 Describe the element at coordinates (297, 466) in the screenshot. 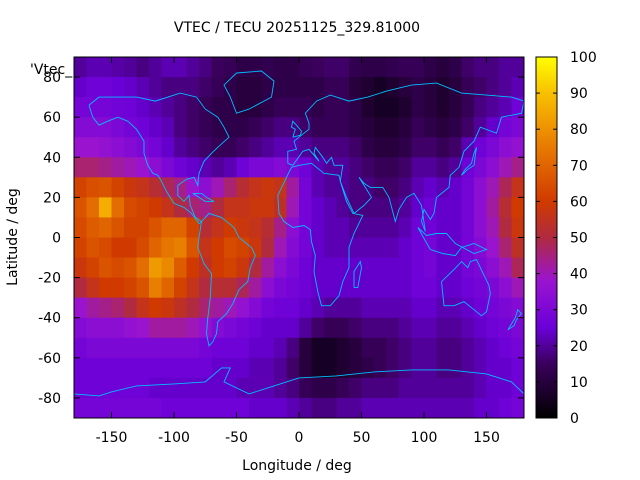

I see `x-axis-label: Longitude / deg` at that location.